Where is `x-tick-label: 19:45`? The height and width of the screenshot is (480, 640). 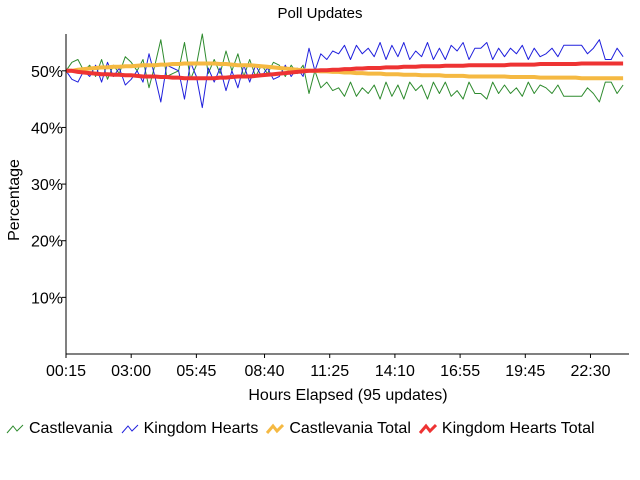 x-tick-label: 19:45 is located at coordinates (525, 371).